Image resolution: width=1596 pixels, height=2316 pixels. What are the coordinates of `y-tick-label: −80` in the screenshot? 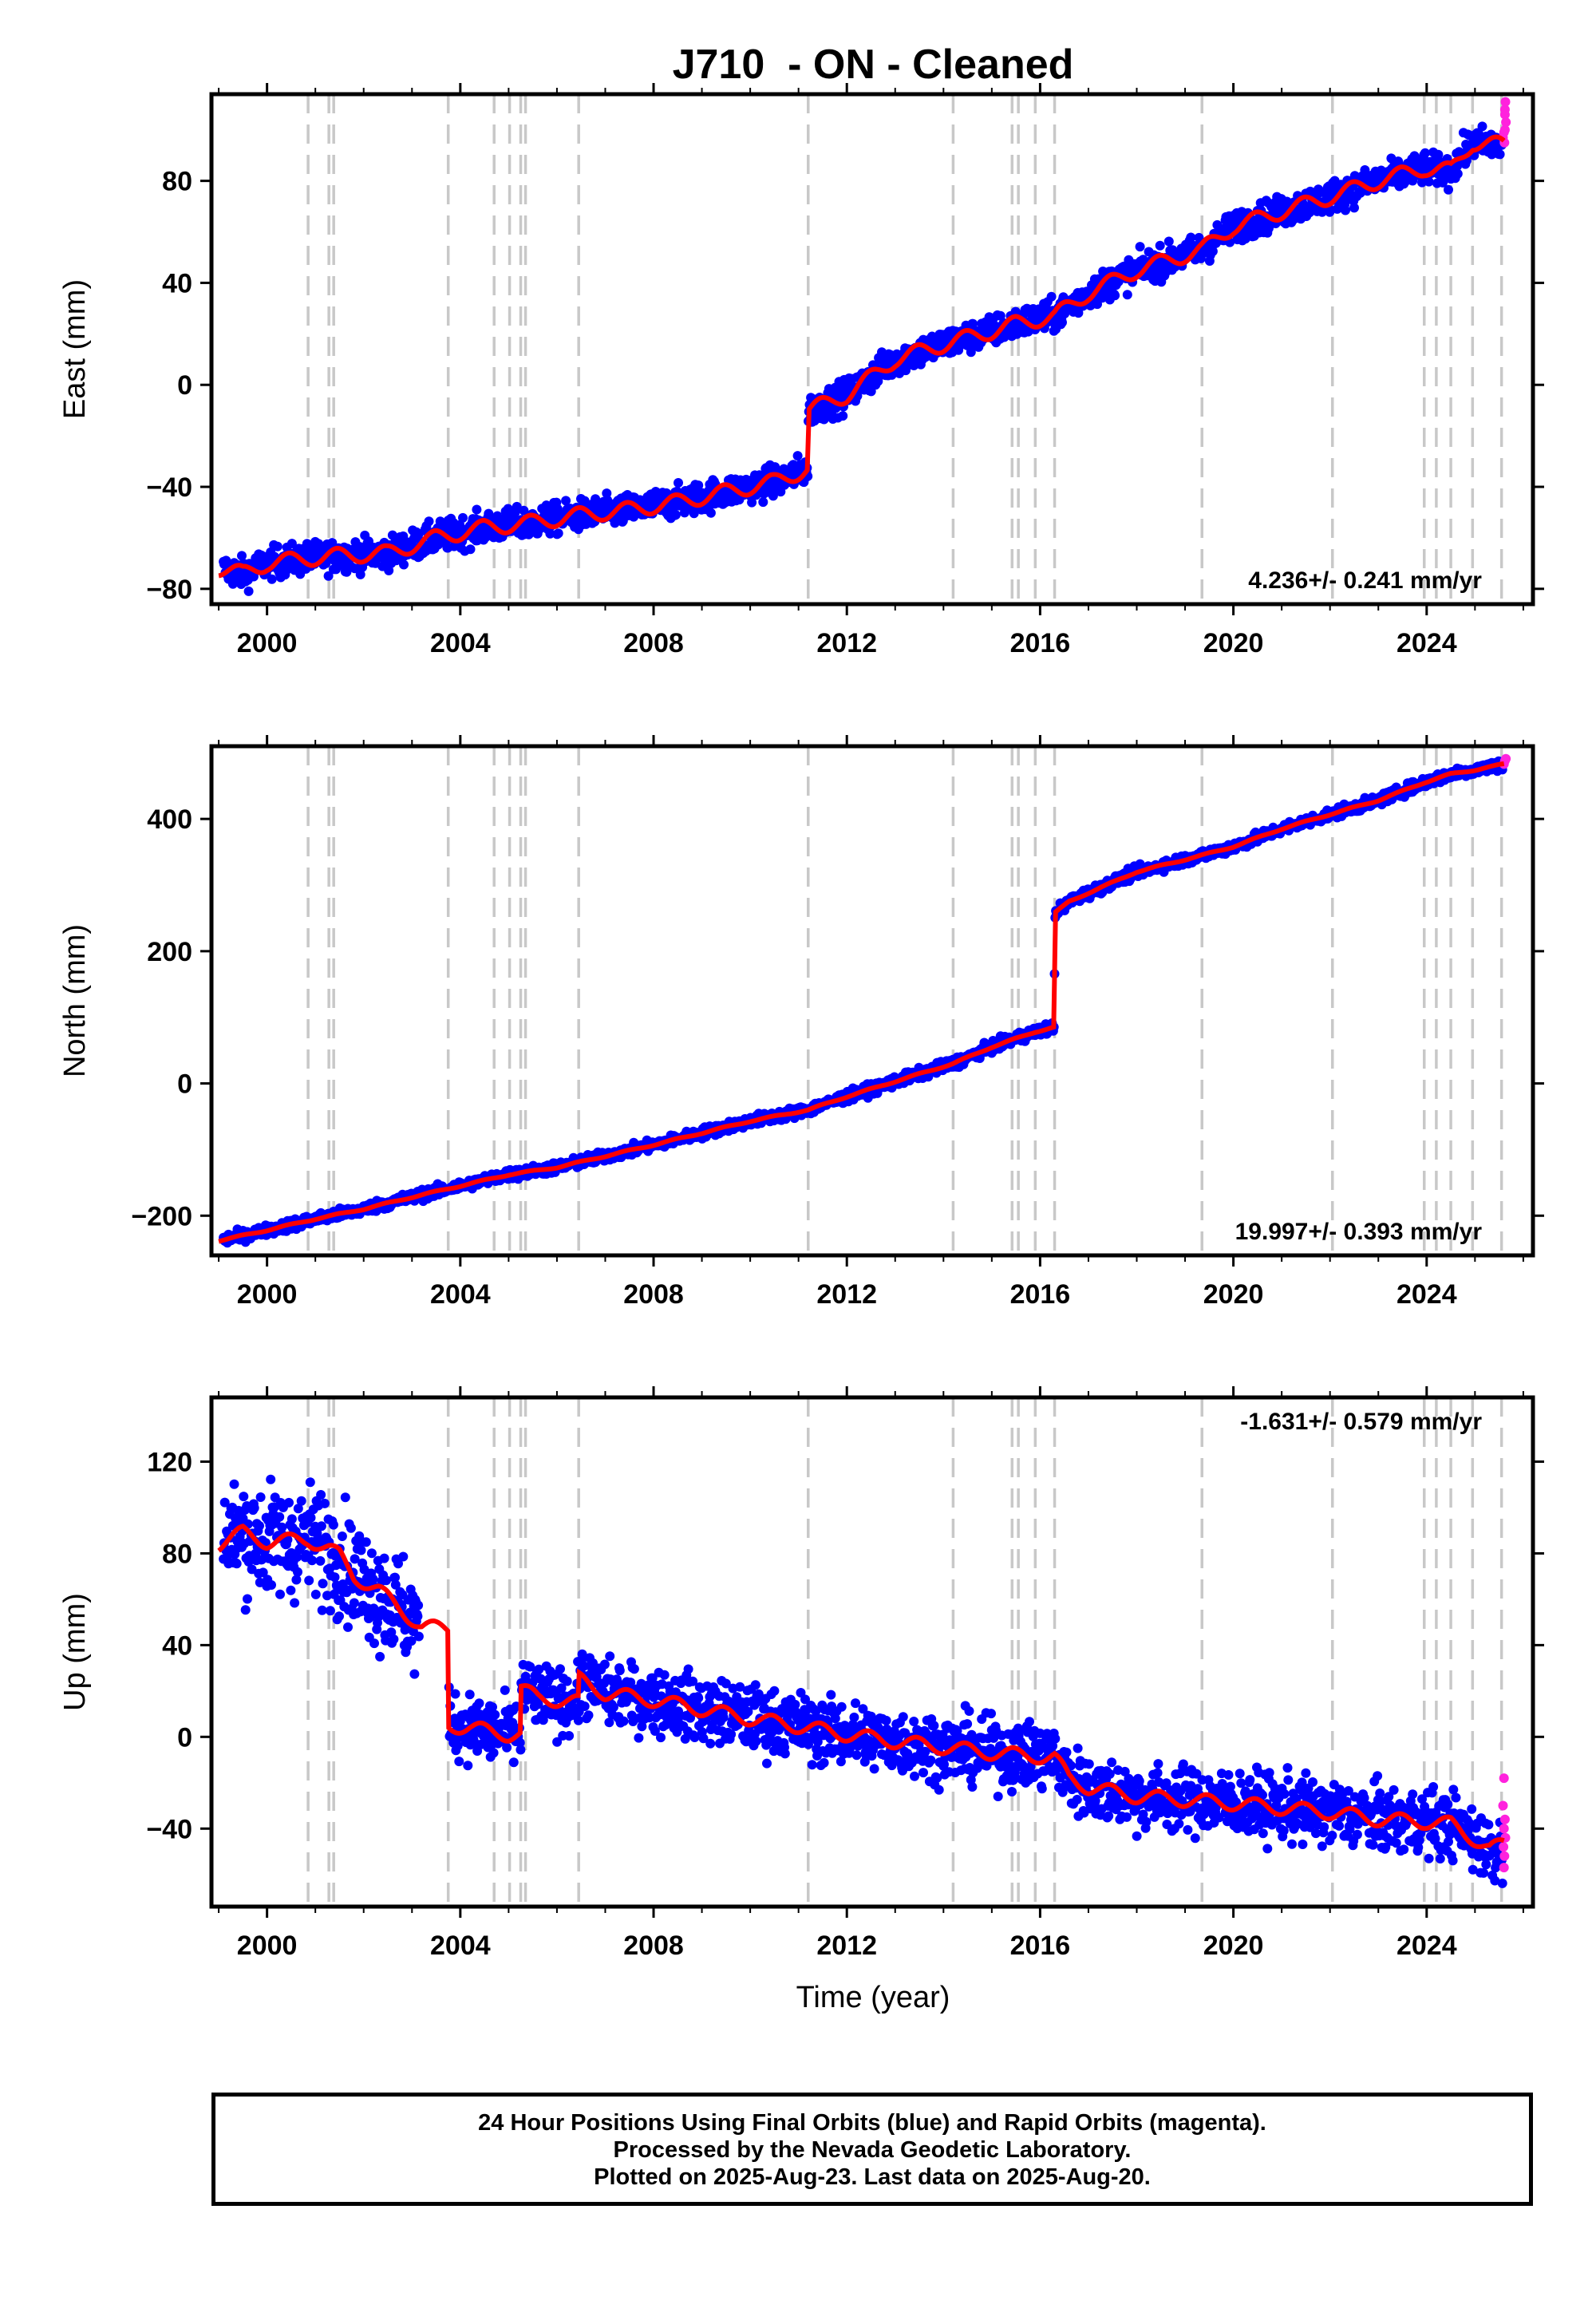 It's located at (169, 590).